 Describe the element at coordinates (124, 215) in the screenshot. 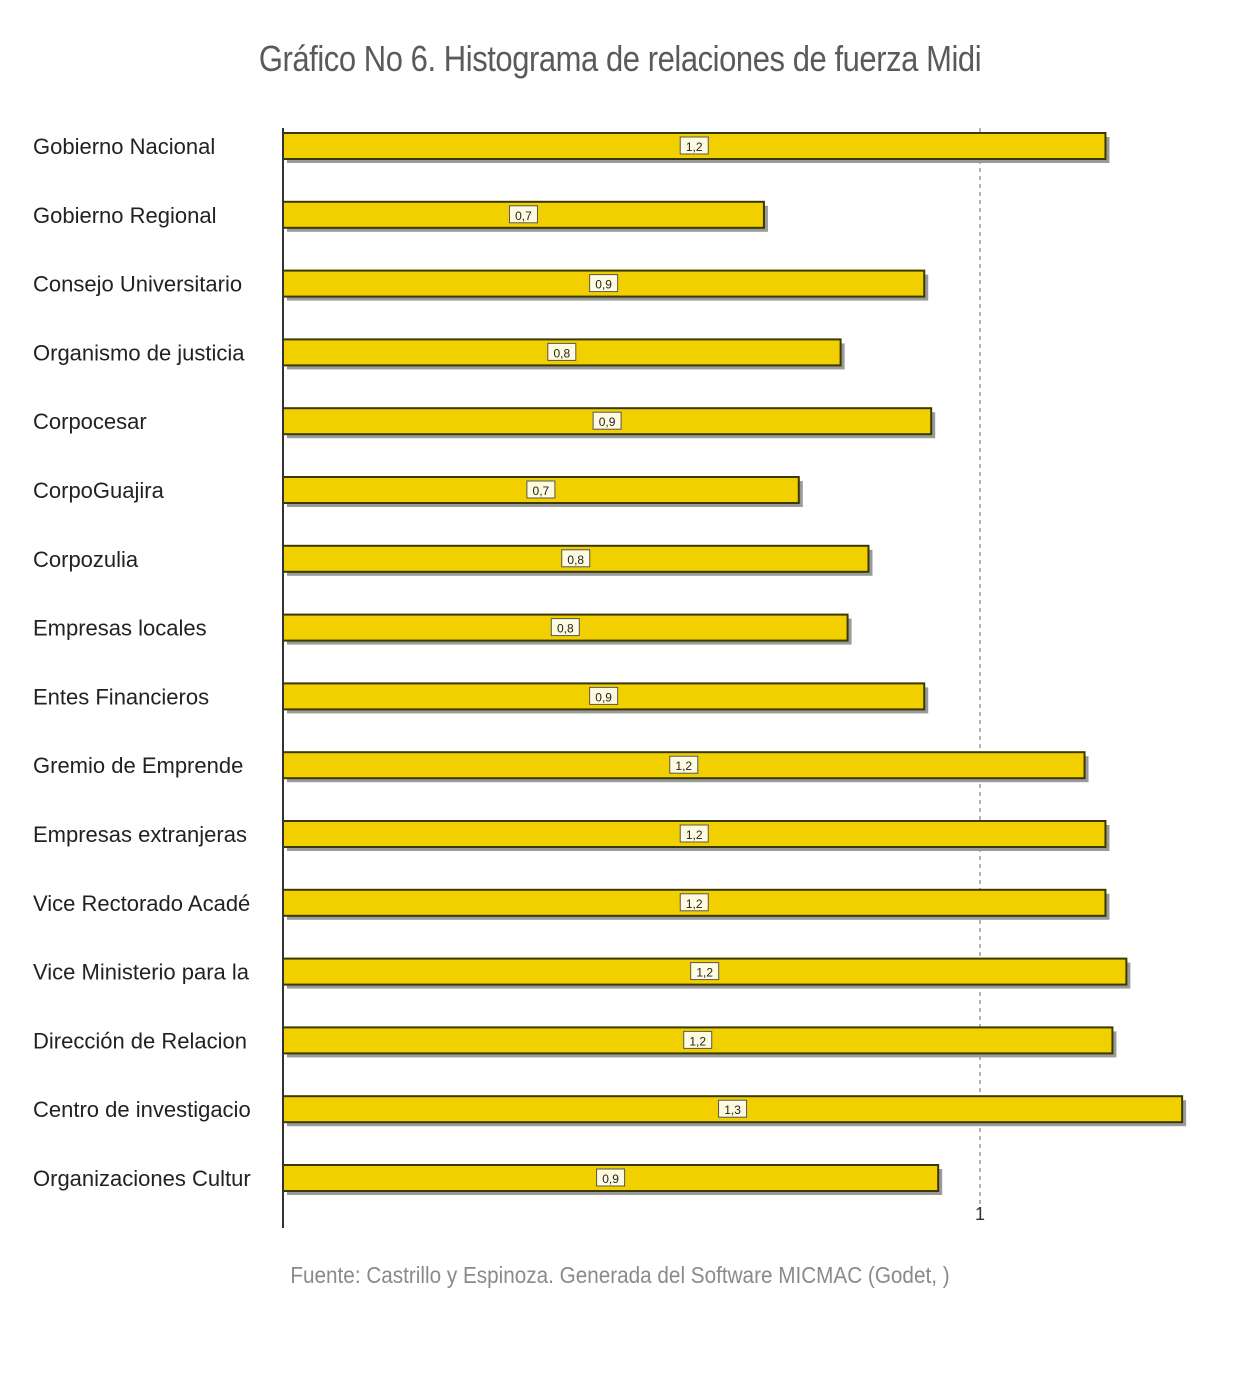

I see `category-label: Gobierno Regional` at that location.